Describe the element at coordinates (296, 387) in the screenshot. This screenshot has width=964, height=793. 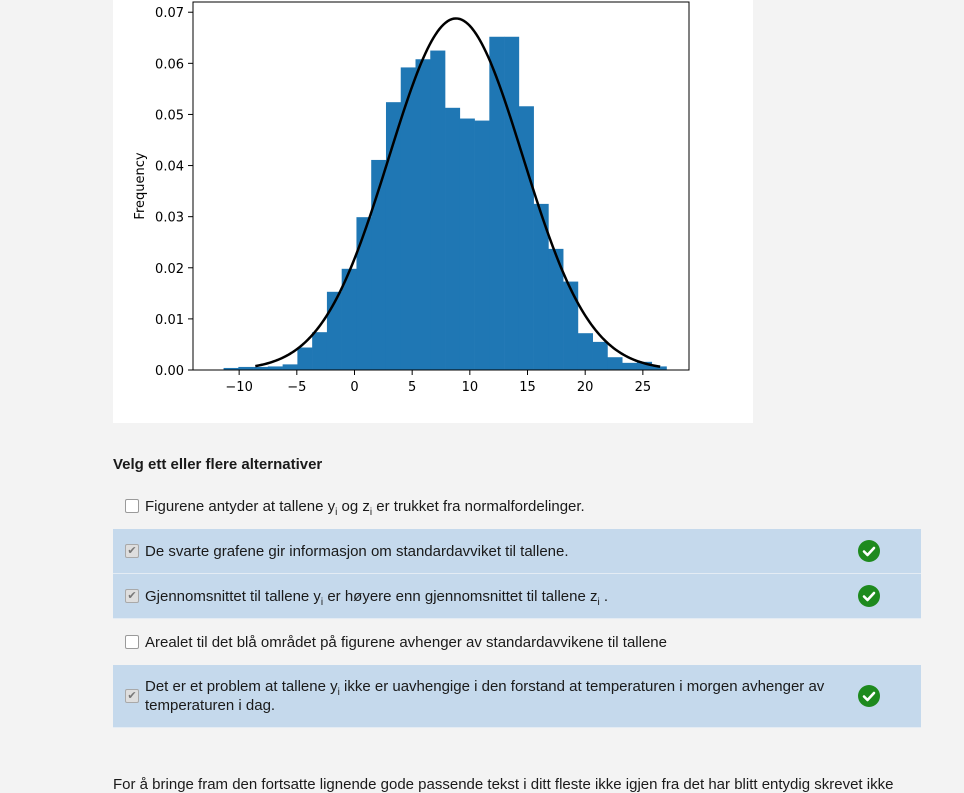
I see `x-tick-label: −5` at that location.